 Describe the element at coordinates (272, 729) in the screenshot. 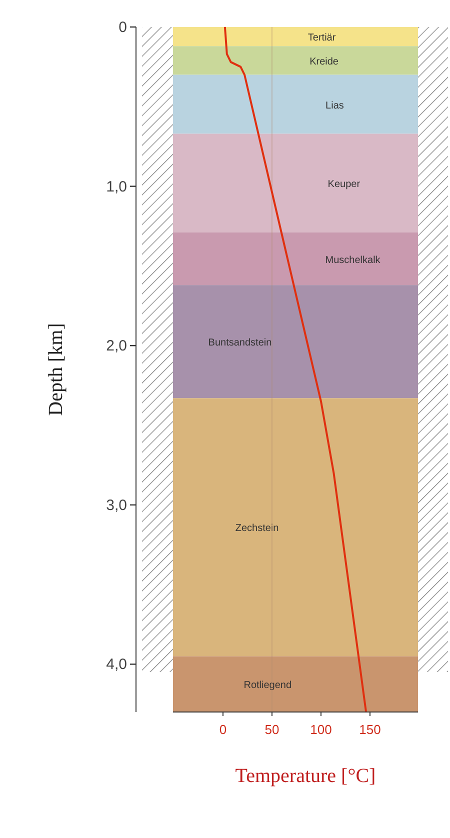

I see `x-tick-label: 50` at that location.